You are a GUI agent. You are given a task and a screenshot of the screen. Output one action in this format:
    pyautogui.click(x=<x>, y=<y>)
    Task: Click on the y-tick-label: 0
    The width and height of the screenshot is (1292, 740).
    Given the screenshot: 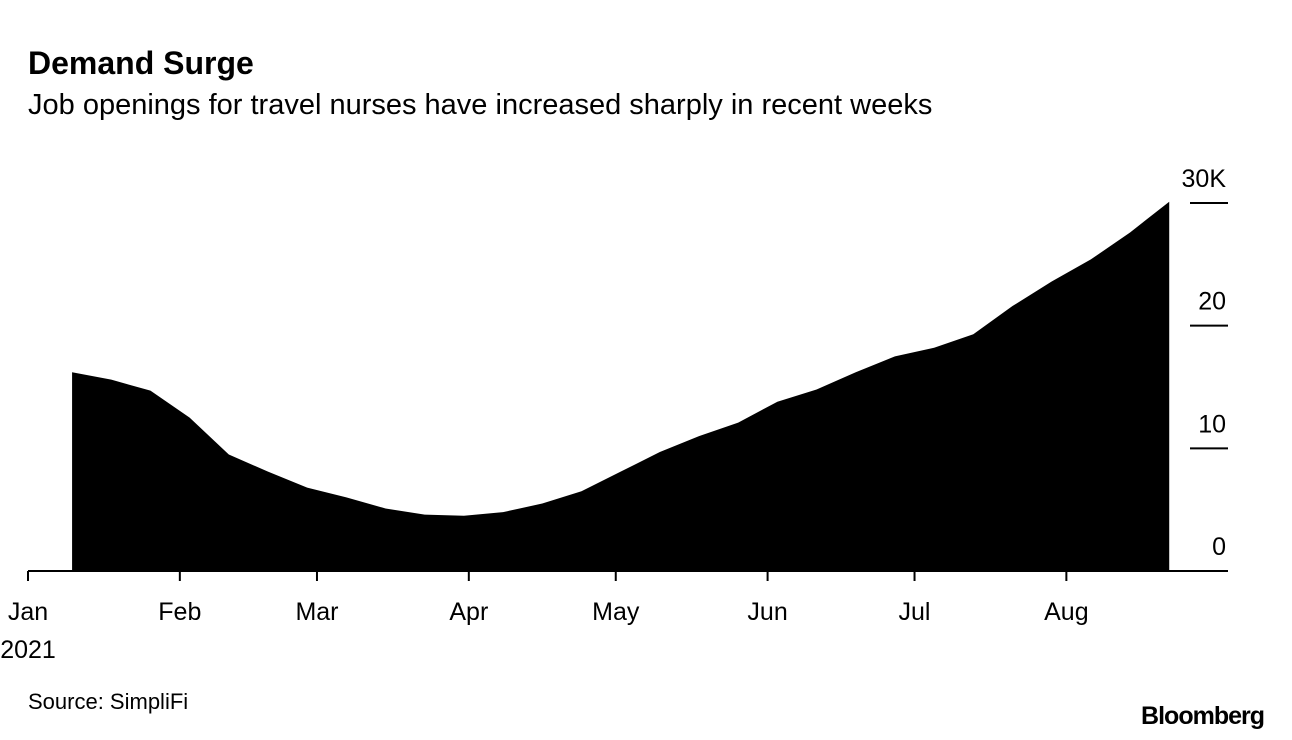 What is the action you would take?
    pyautogui.click(x=1219, y=547)
    